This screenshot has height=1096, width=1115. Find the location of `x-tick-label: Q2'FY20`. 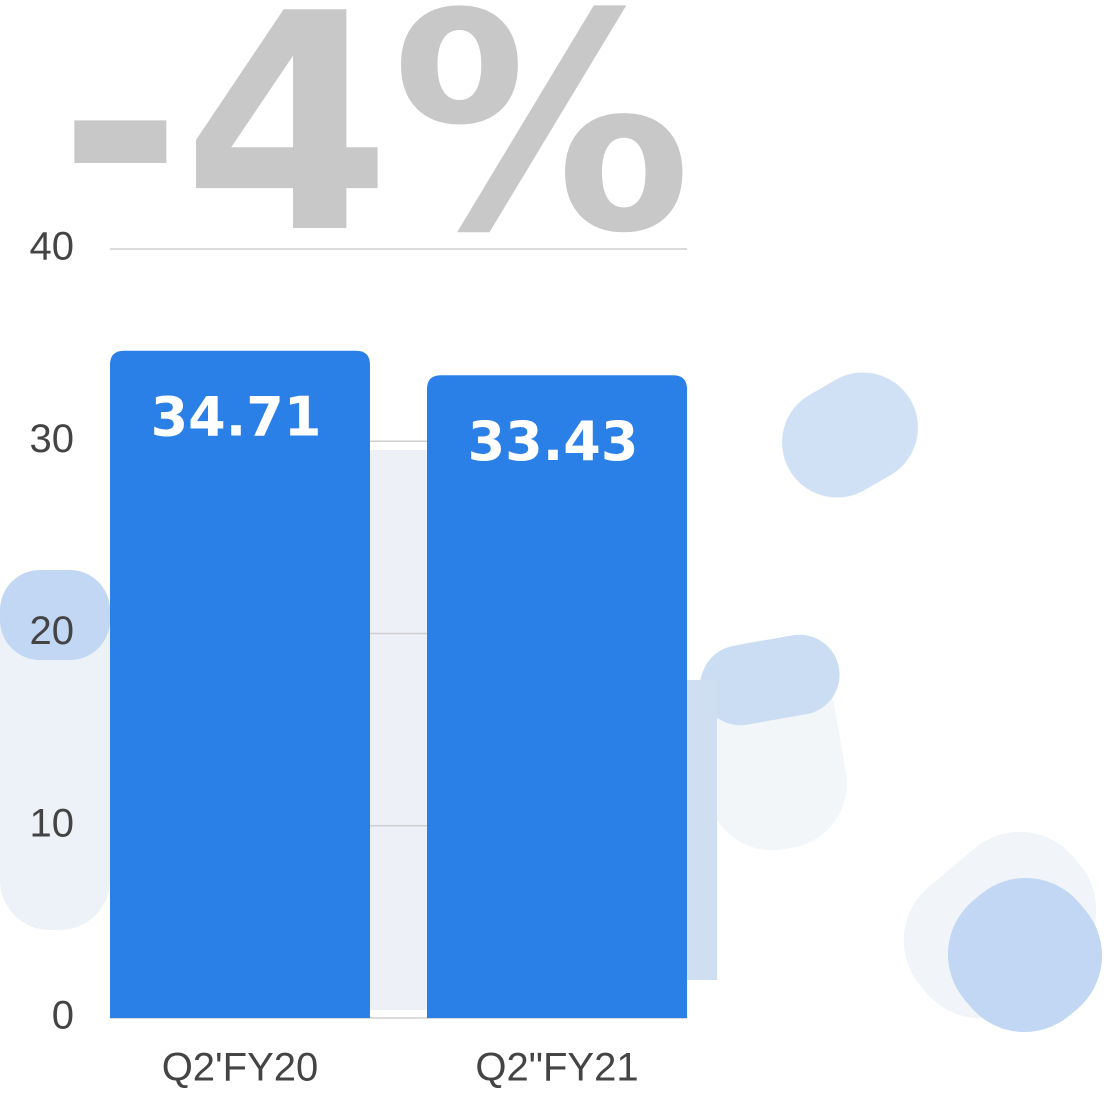

x-tick-label: Q2'FY20 is located at coordinates (240, 1068).